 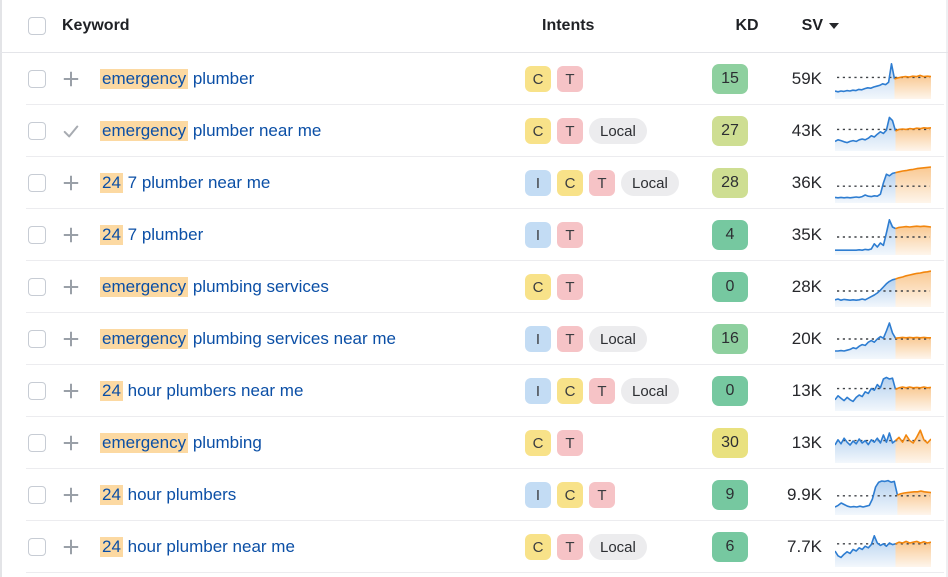 What do you see at coordinates (747, 25) in the screenshot?
I see `column-header-kd: KD` at bounding box center [747, 25].